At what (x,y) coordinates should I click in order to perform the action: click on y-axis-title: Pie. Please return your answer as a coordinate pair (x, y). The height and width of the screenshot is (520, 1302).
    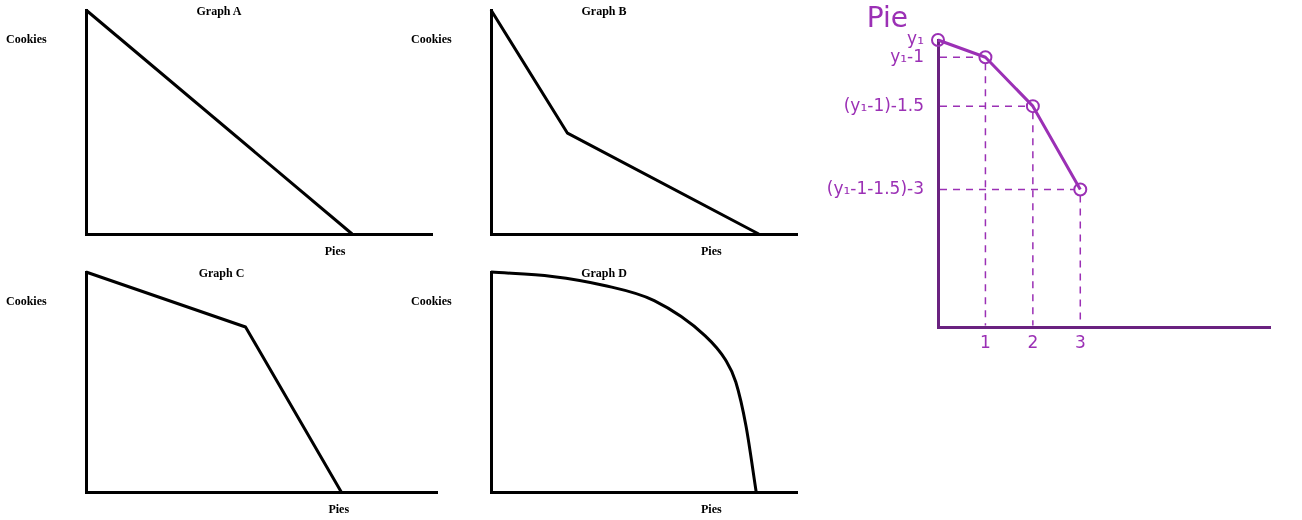
    Looking at the image, I should click on (887, 18).